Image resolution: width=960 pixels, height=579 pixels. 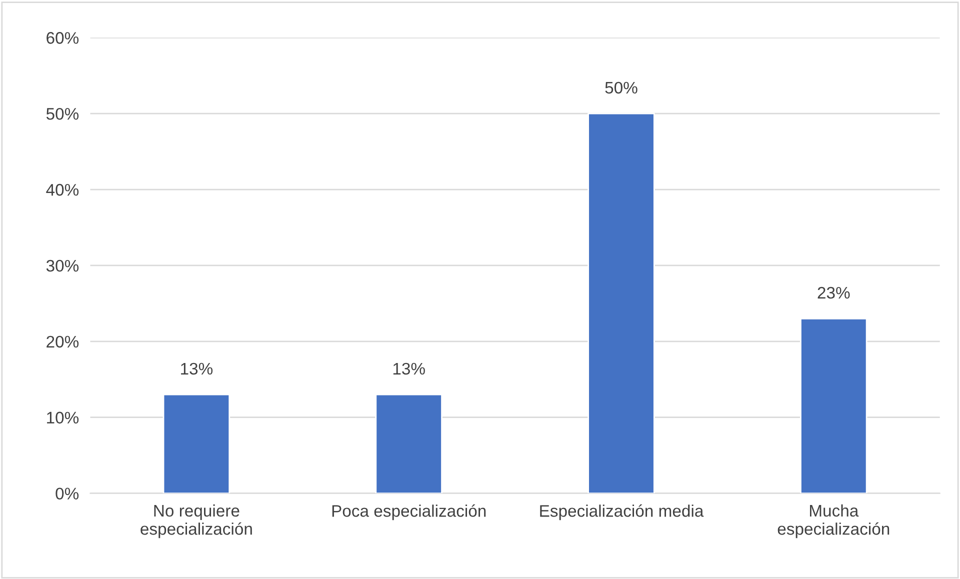 I want to click on y-tick-label: 30%, so click(x=62, y=266).